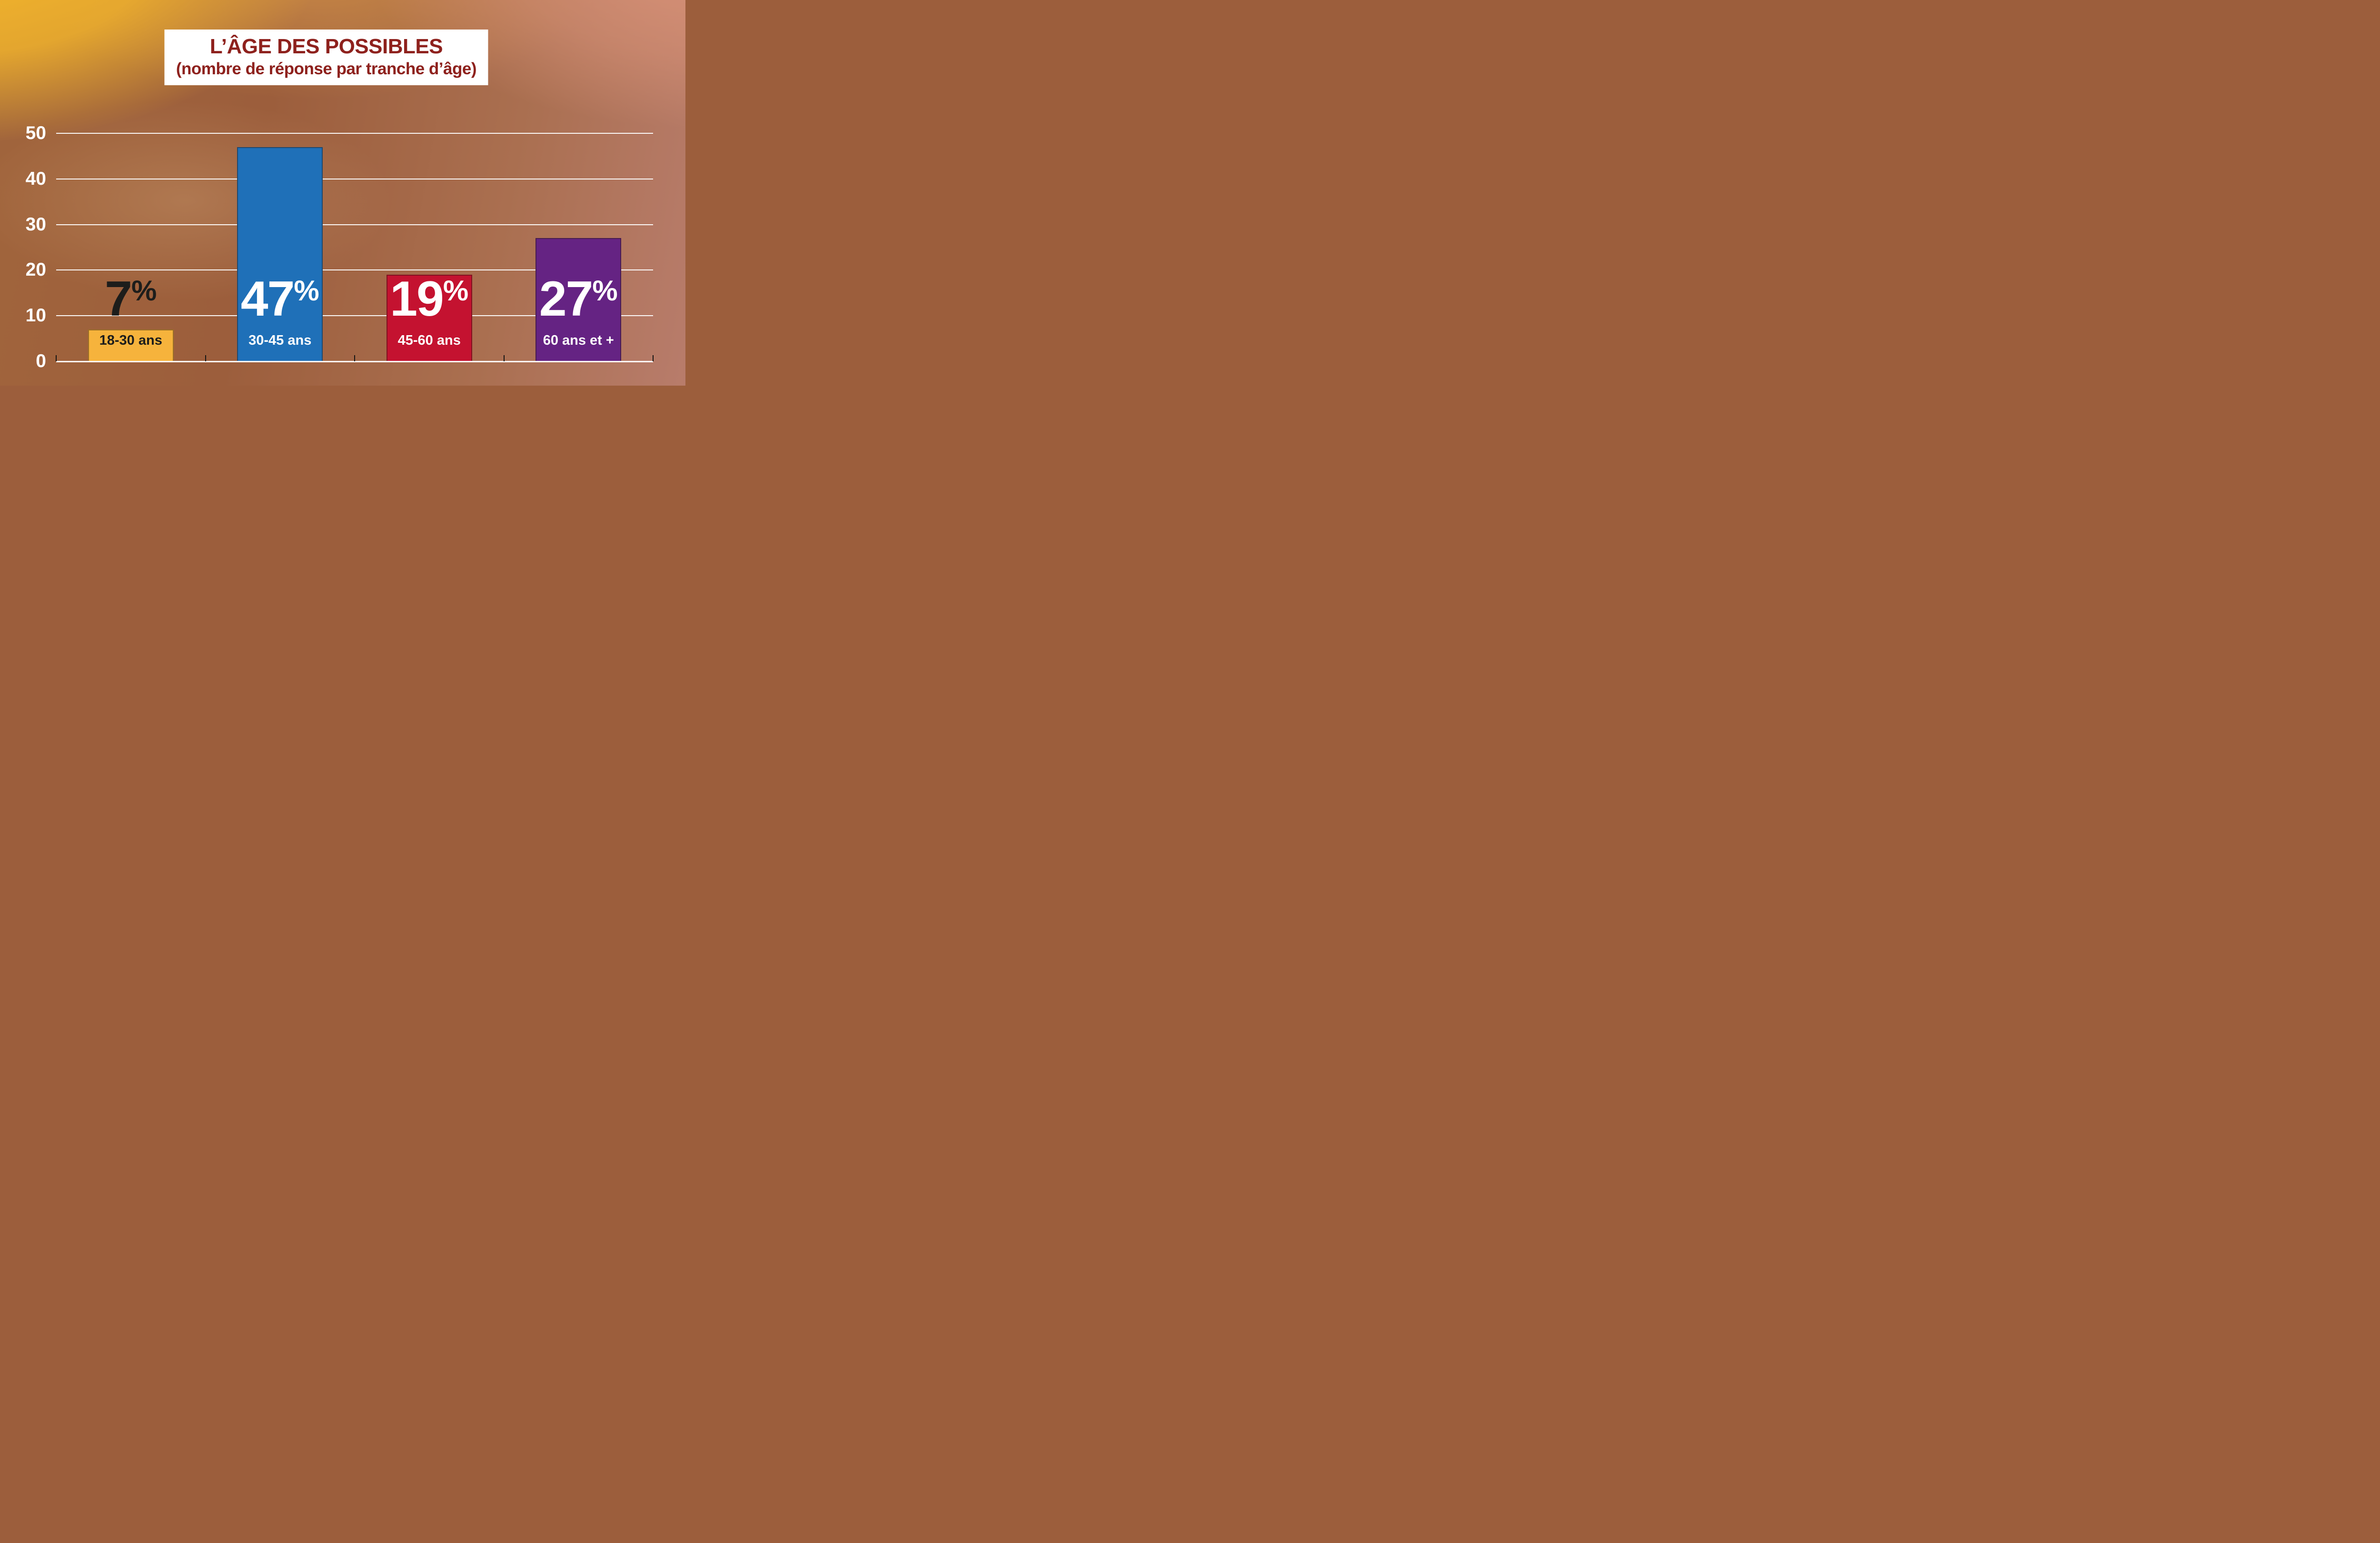 This screenshot has height=1543, width=2380. I want to click on bar-45-60-ans, so click(429, 317).